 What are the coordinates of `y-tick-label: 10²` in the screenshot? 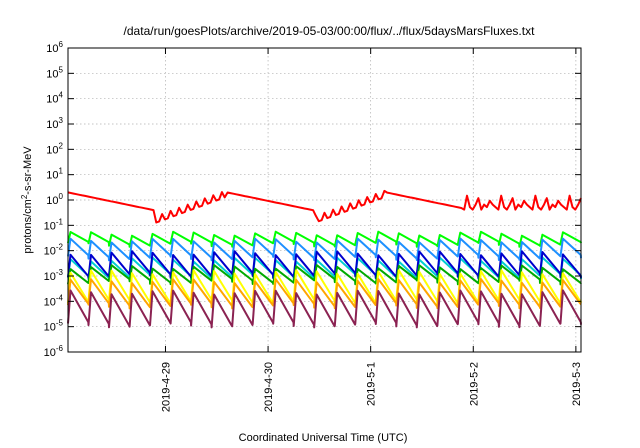 It's located at (54, 148).